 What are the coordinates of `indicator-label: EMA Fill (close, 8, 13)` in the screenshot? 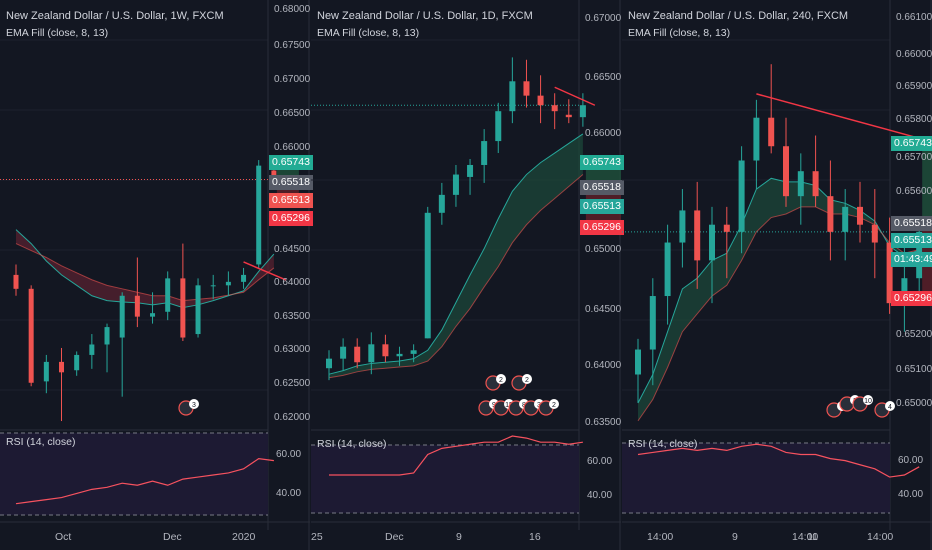 It's located at (368, 33).